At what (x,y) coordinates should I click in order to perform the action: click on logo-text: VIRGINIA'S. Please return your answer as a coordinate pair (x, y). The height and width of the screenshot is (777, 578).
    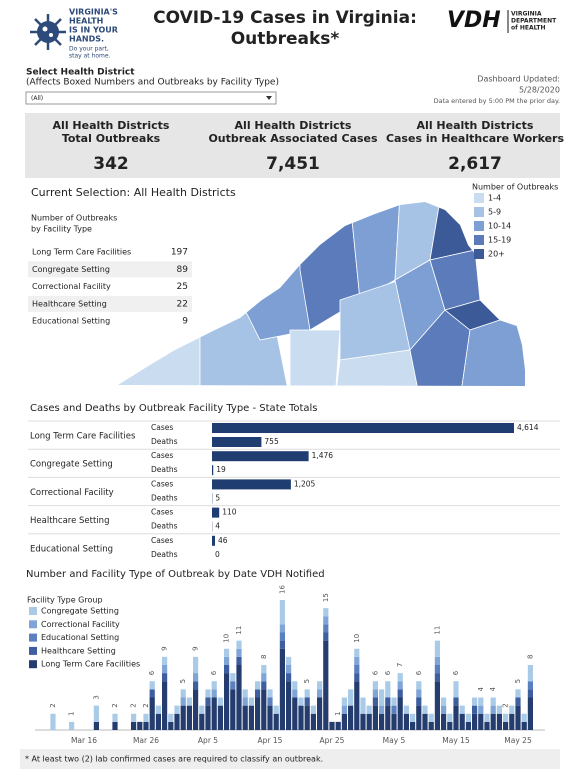
    Looking at the image, I should click on (93, 12).